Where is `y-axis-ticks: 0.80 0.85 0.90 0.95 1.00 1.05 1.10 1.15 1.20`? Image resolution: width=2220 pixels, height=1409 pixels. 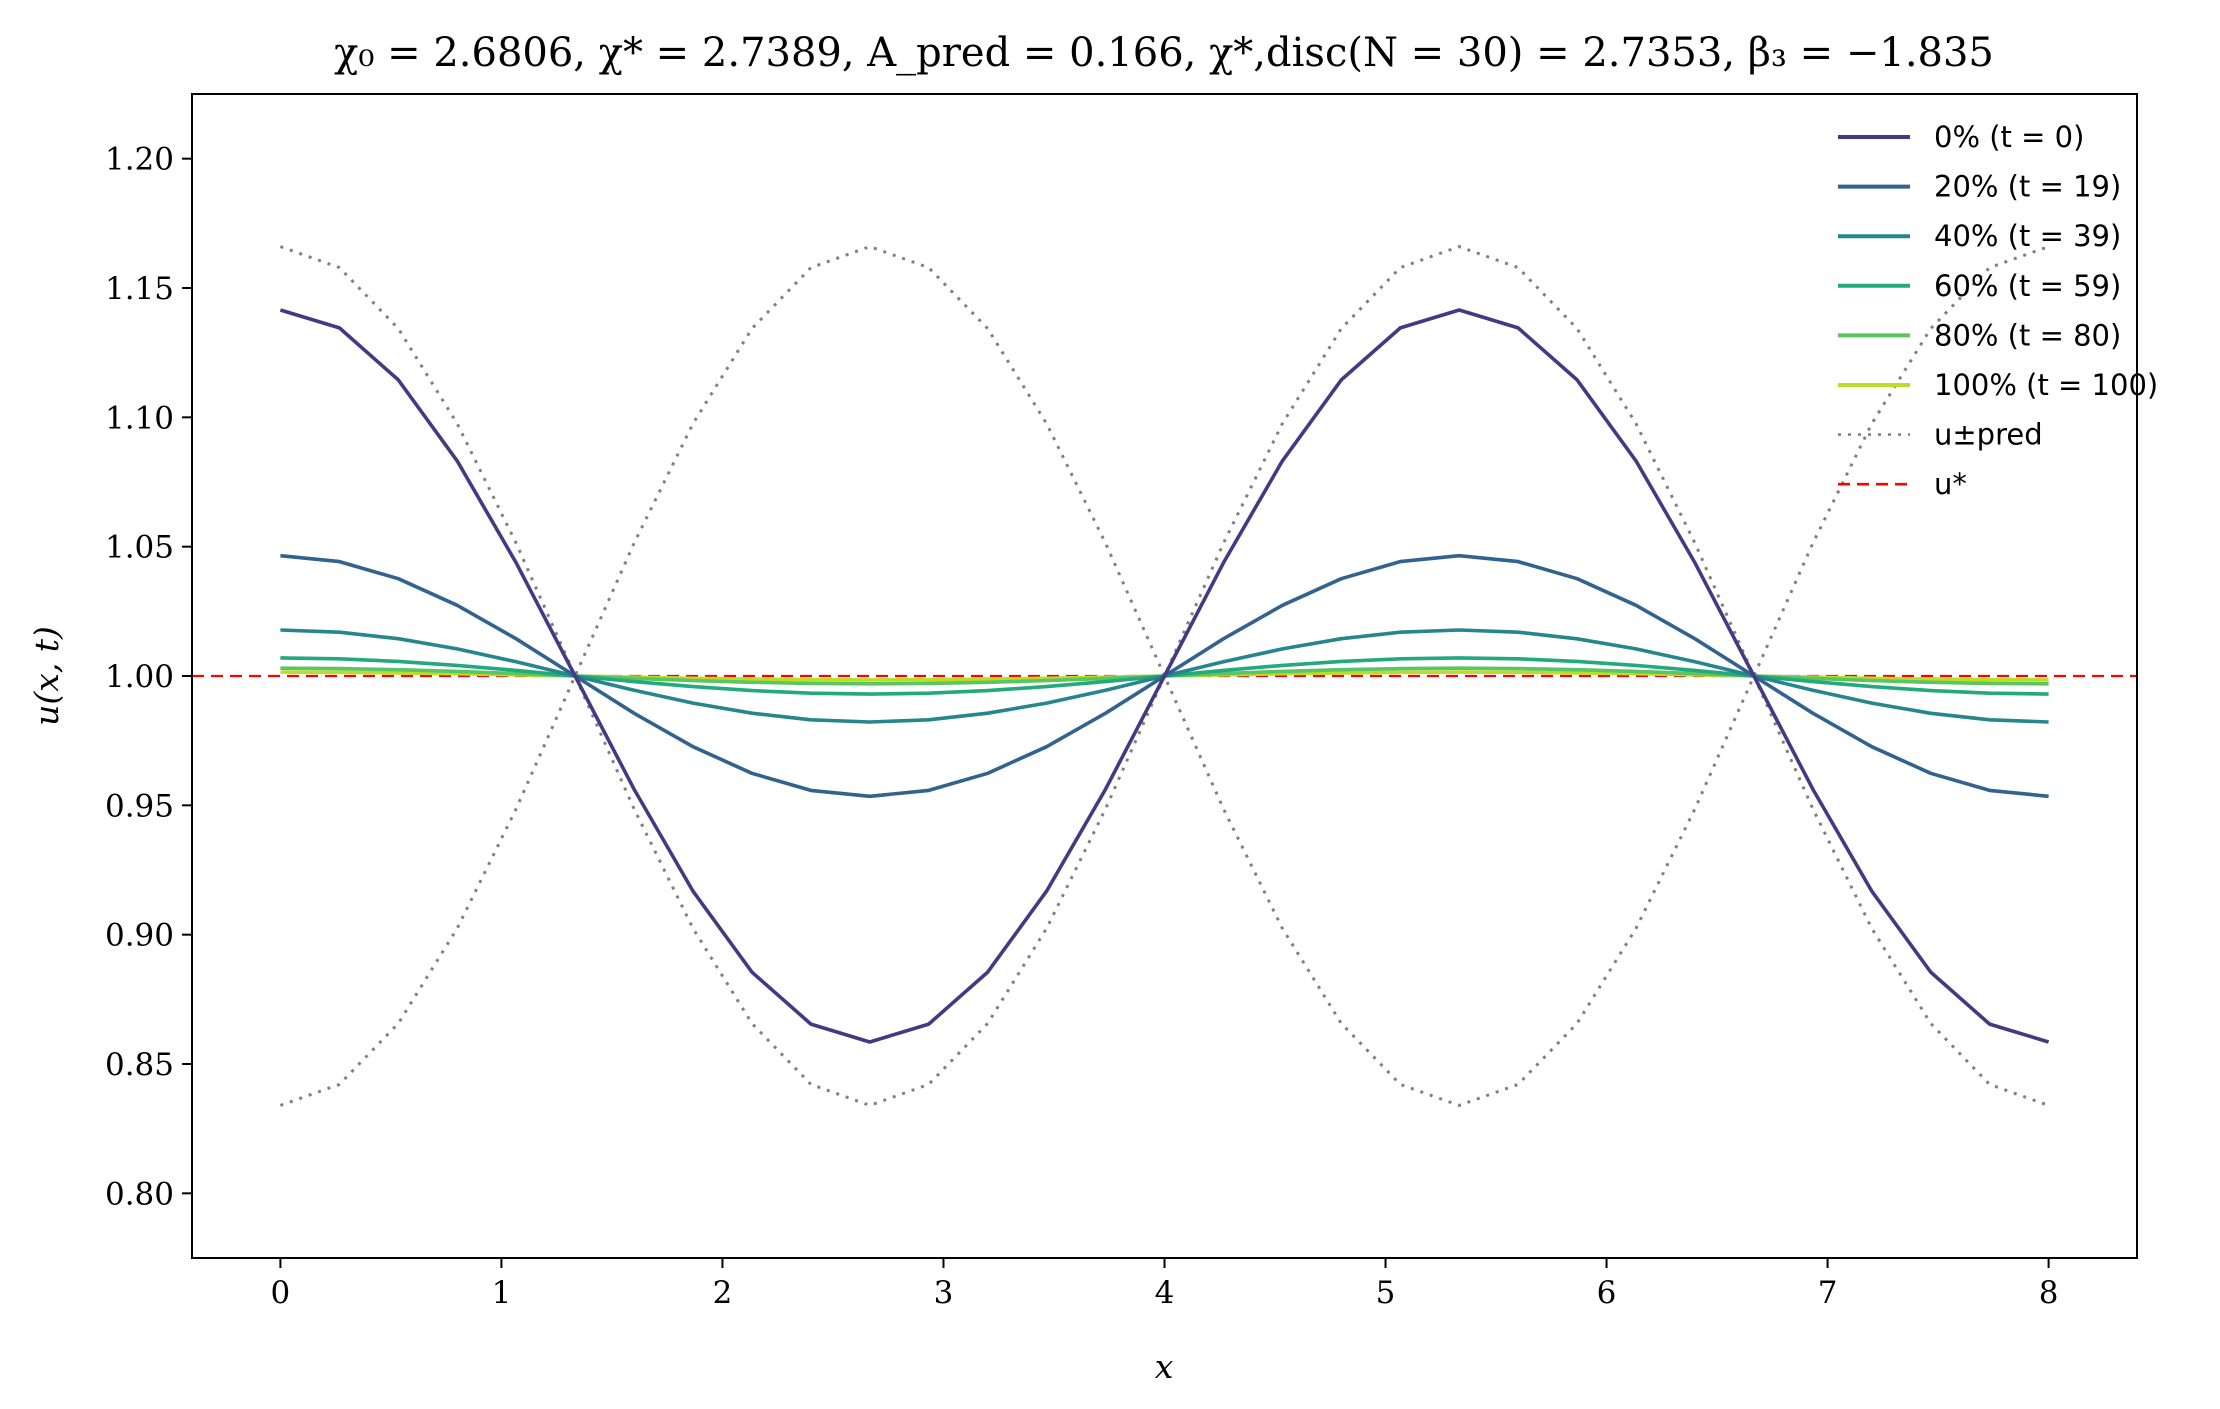
y-axis-ticks: 0.80 0.85 0.90 0.95 1.00 1.05 1.10 1.15 1.20 is located at coordinates (148, 677).